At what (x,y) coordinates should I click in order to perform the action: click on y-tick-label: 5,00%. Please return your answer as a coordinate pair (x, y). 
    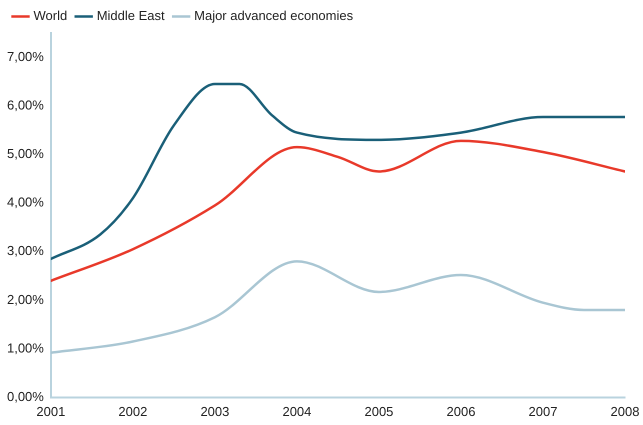
    Looking at the image, I should click on (25, 154).